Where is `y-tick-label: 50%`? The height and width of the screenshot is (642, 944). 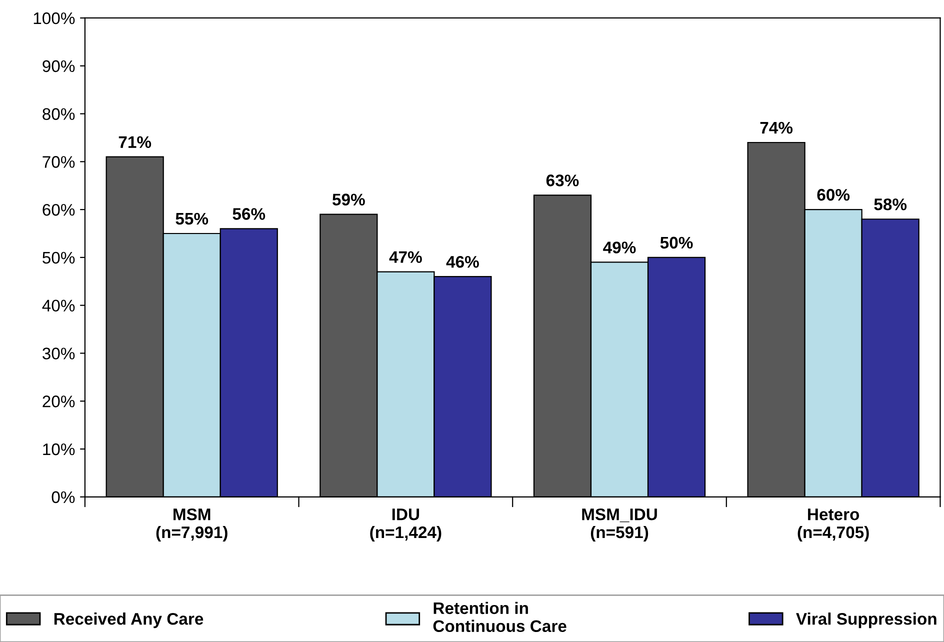 y-tick-label: 50% is located at coordinates (58, 258).